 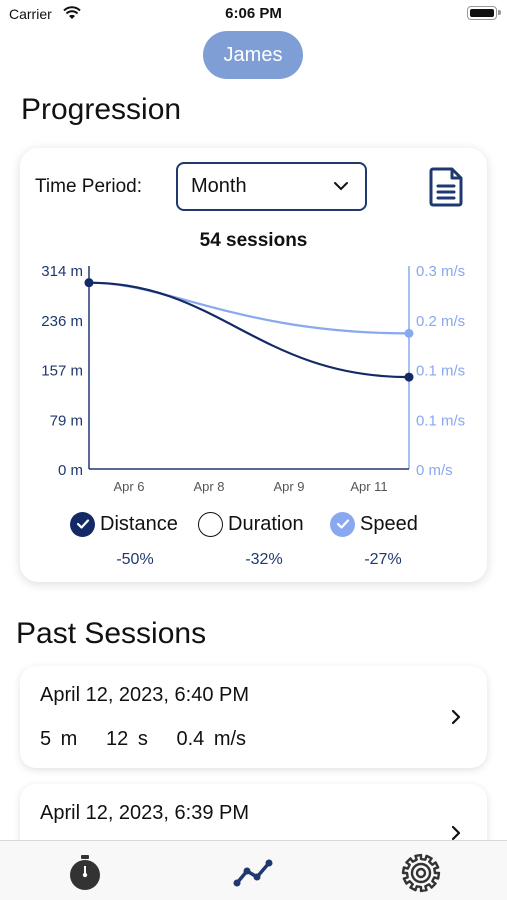 What do you see at coordinates (264, 559) in the screenshot?
I see `legend-change-percent: -32%` at bounding box center [264, 559].